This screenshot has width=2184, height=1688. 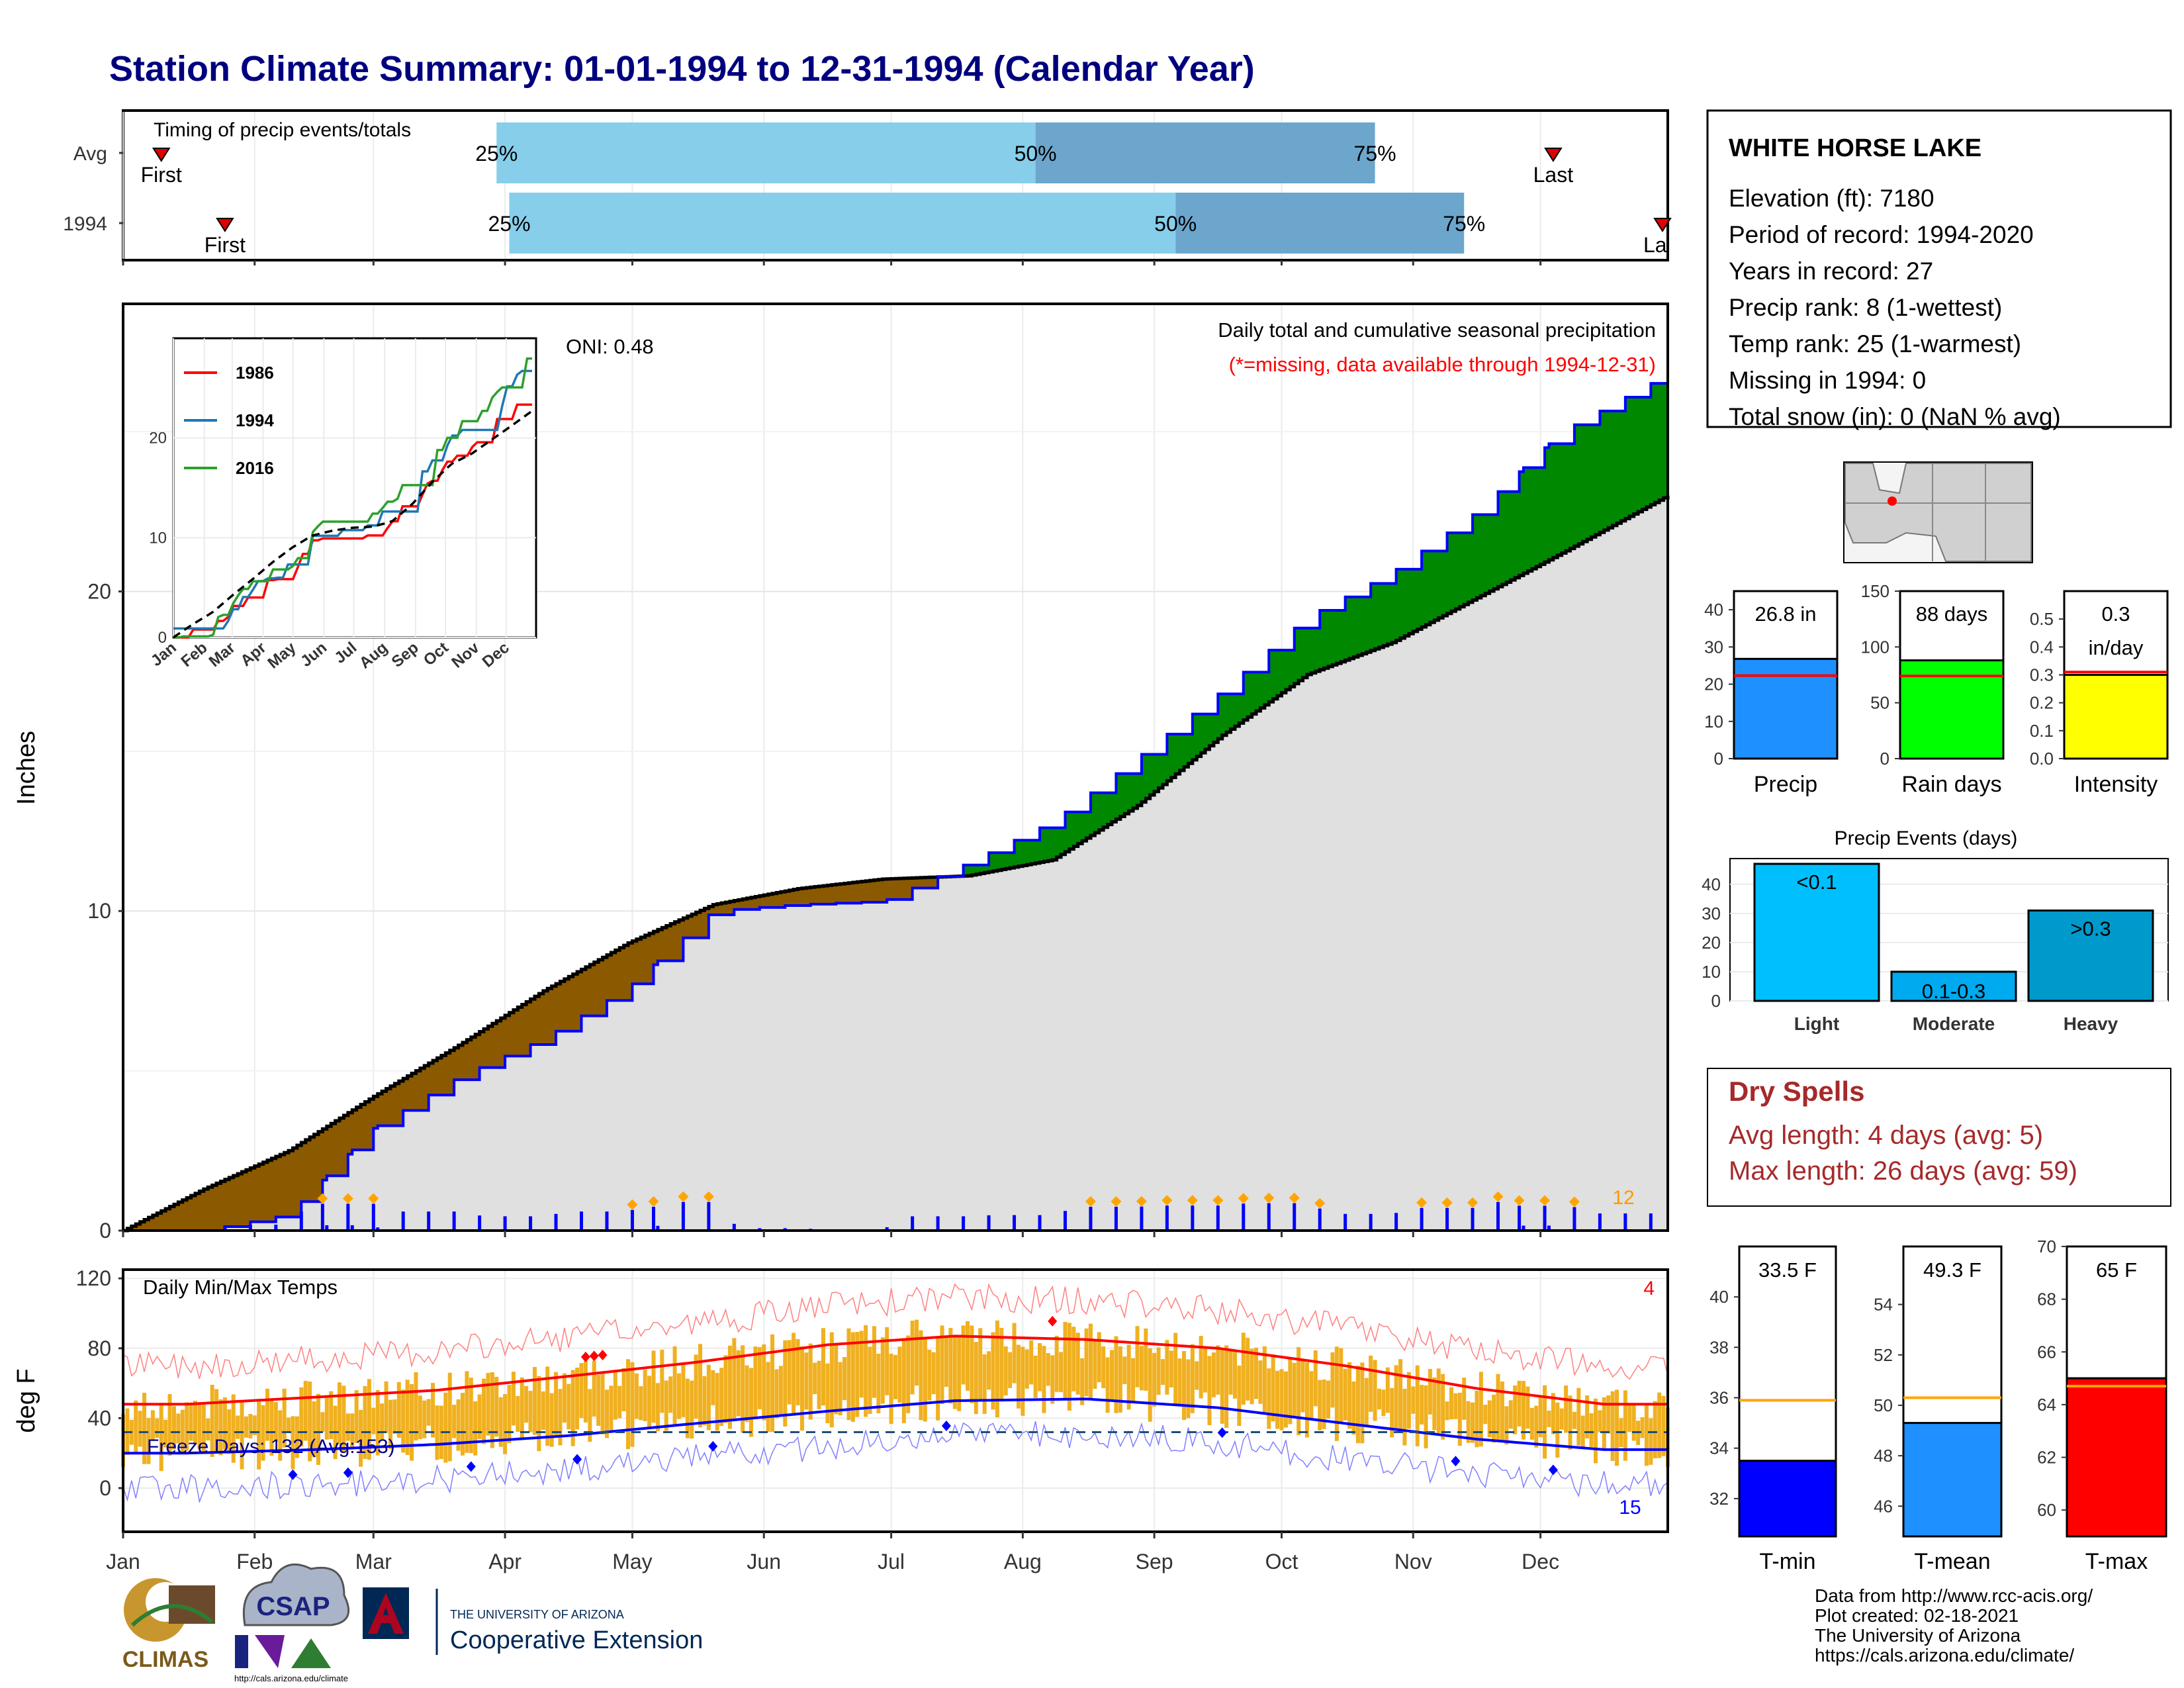 I want to click on summary-bar-value-label: in/day, so click(x=2116, y=647).